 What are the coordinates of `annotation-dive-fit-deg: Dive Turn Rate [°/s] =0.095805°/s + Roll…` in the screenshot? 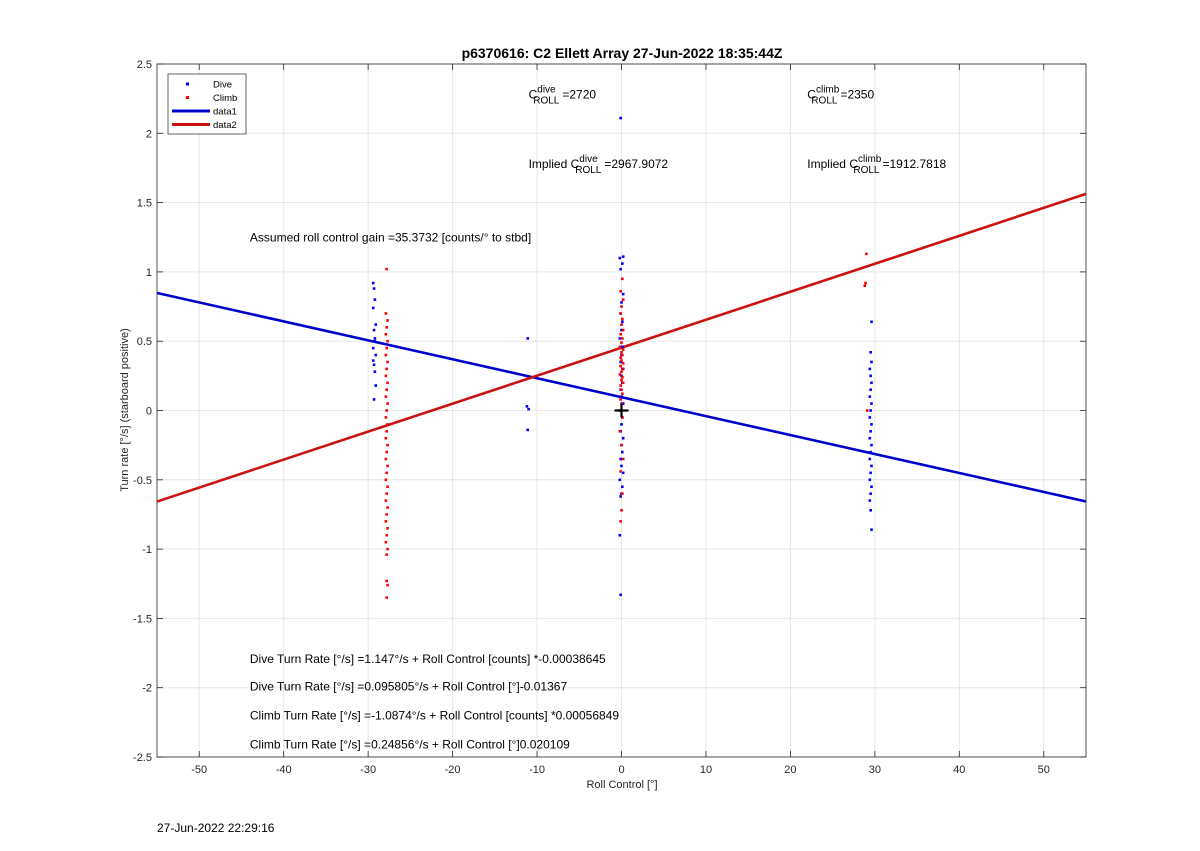 It's located at (409, 686).